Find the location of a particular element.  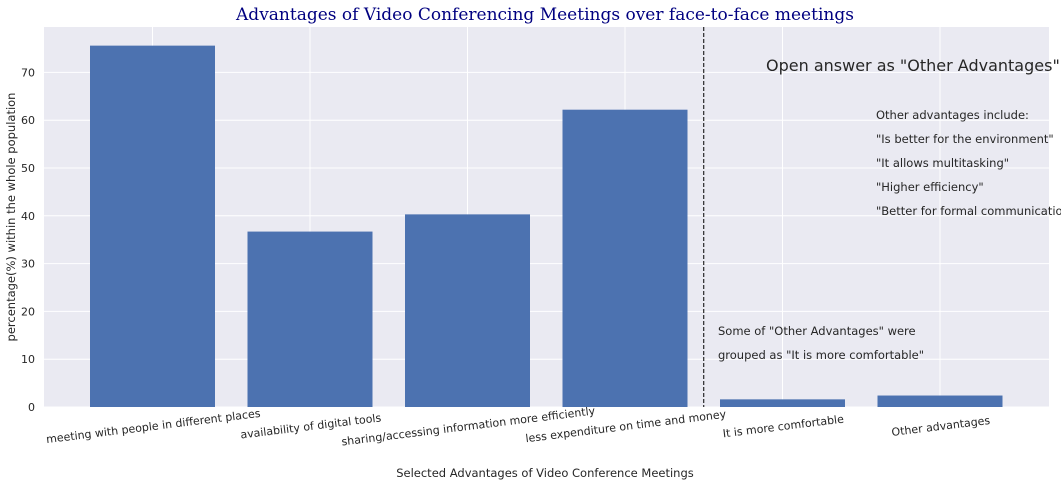

y-tick-label: 60 is located at coordinates (28, 120).